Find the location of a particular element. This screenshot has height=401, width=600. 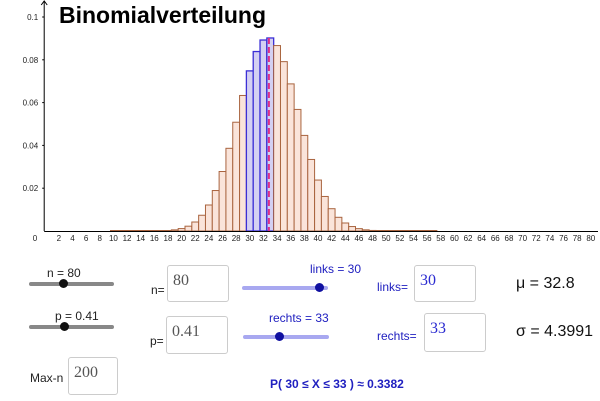

x-tick-label: 6 is located at coordinates (86, 238).